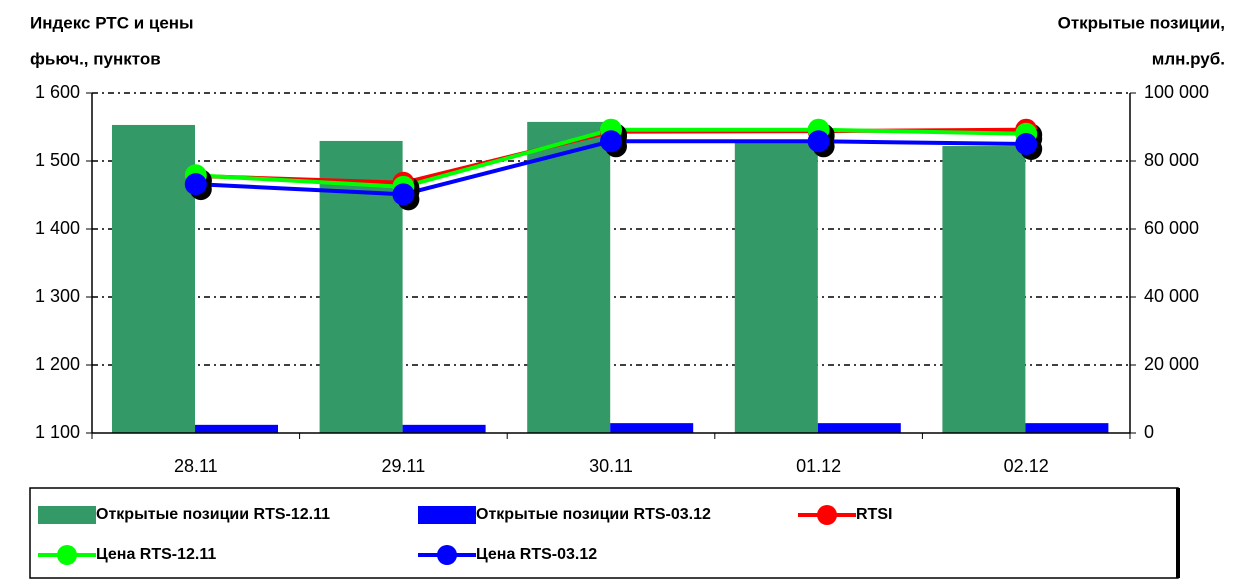 This screenshot has width=1239, height=584. Describe the element at coordinates (57, 296) in the screenshot. I see `y-tick-label: 1 300` at that location.